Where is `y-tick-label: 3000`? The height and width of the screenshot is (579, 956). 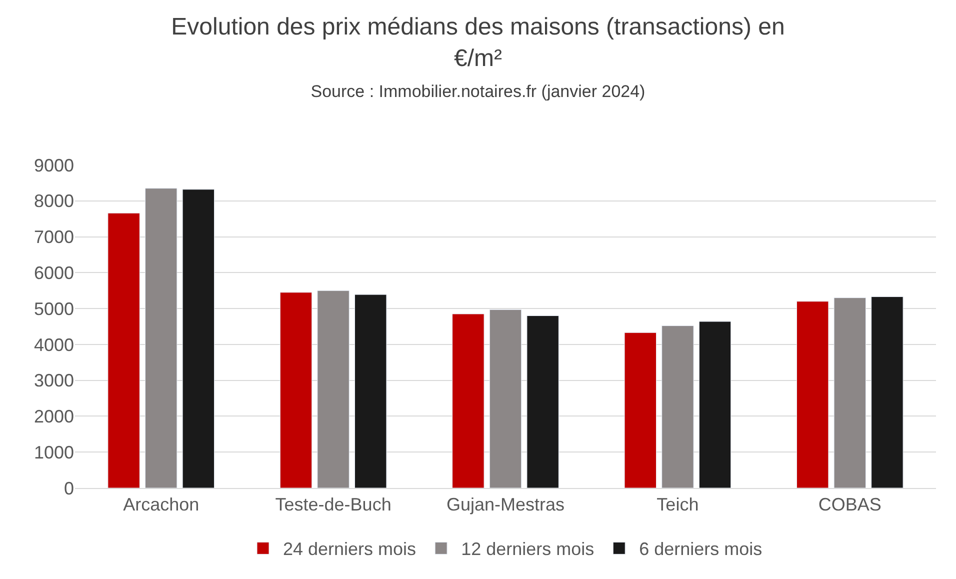
y-tick-label: 3000 is located at coordinates (54, 380).